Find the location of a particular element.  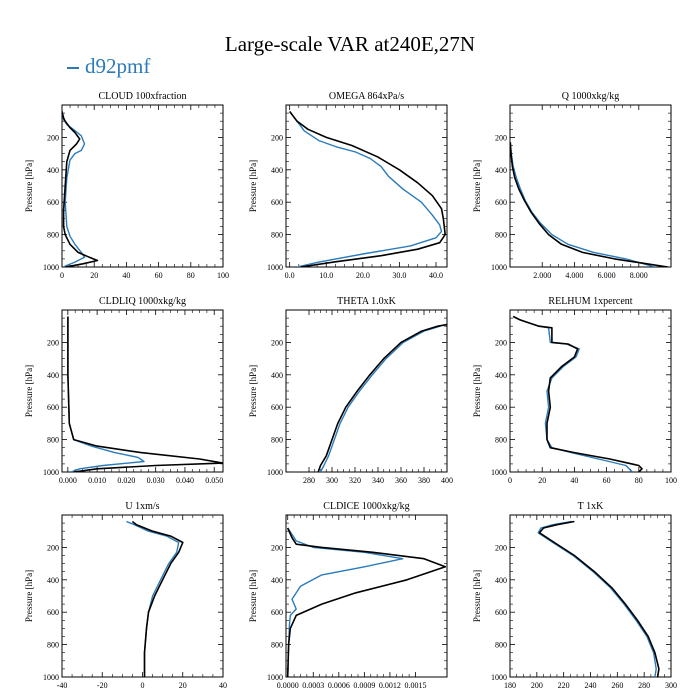

x-tick-label: 0.000 is located at coordinates (68, 480).